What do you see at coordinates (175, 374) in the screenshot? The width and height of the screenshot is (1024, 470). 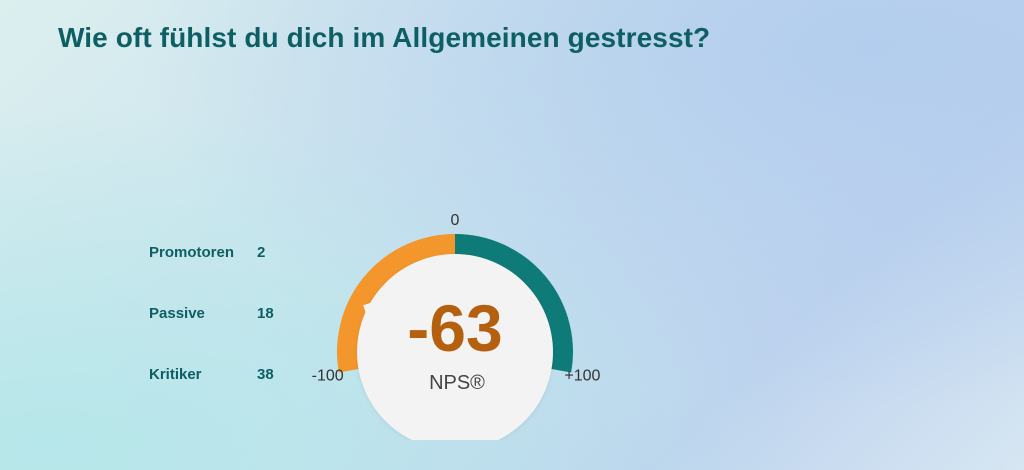 I see `stat-label-kritiker: Kritiker` at bounding box center [175, 374].